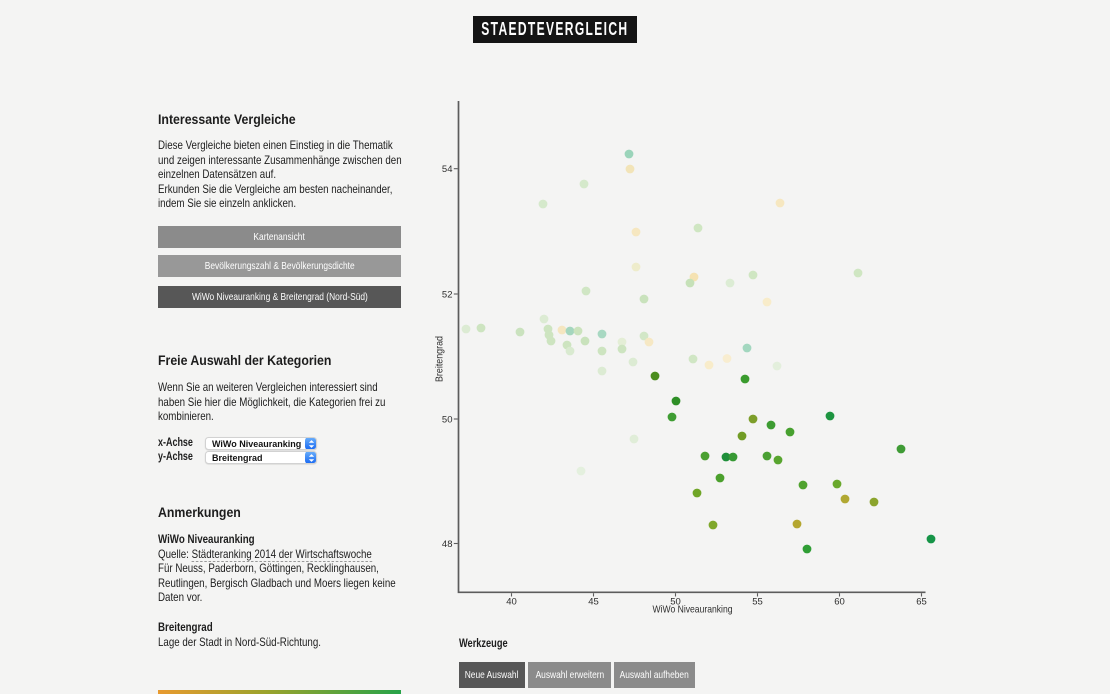  Describe the element at coordinates (447, 544) in the screenshot. I see `svg-text: 48` at that location.